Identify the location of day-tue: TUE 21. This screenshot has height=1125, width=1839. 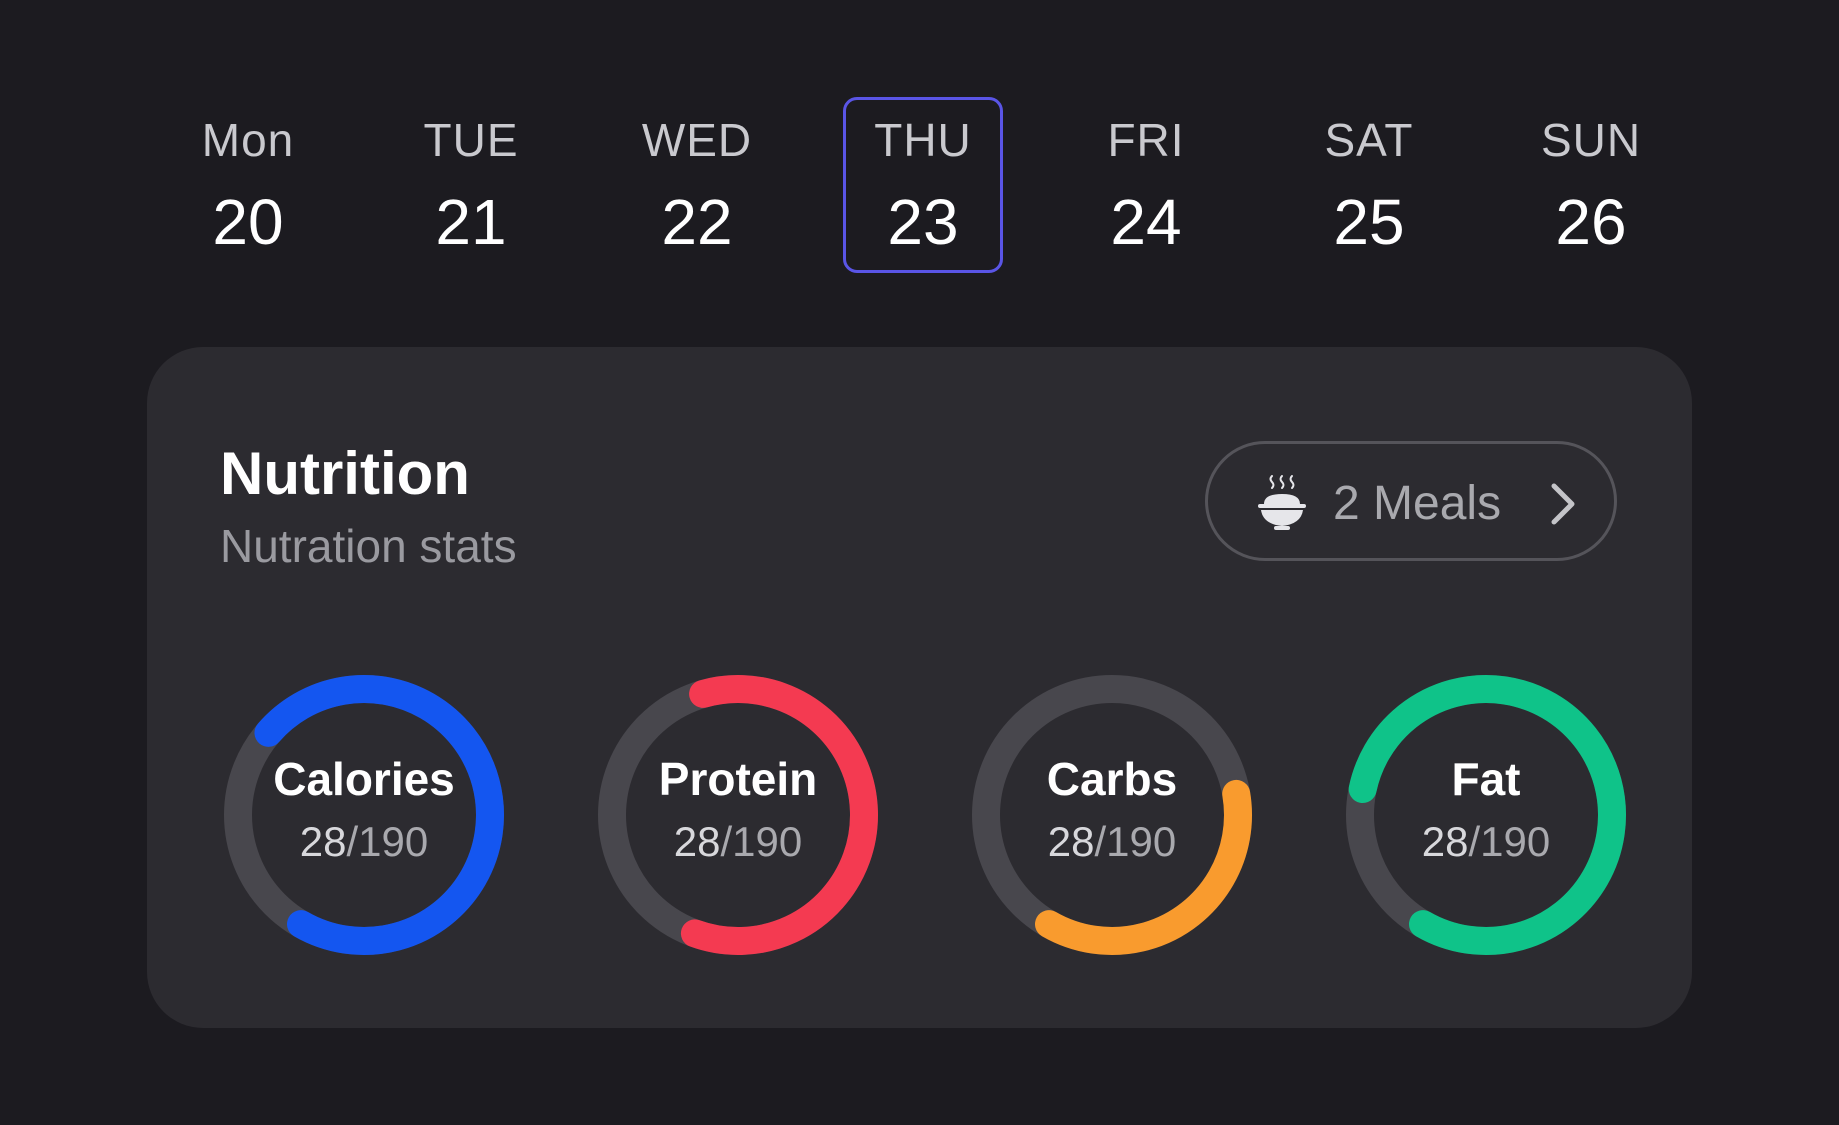
(471, 185).